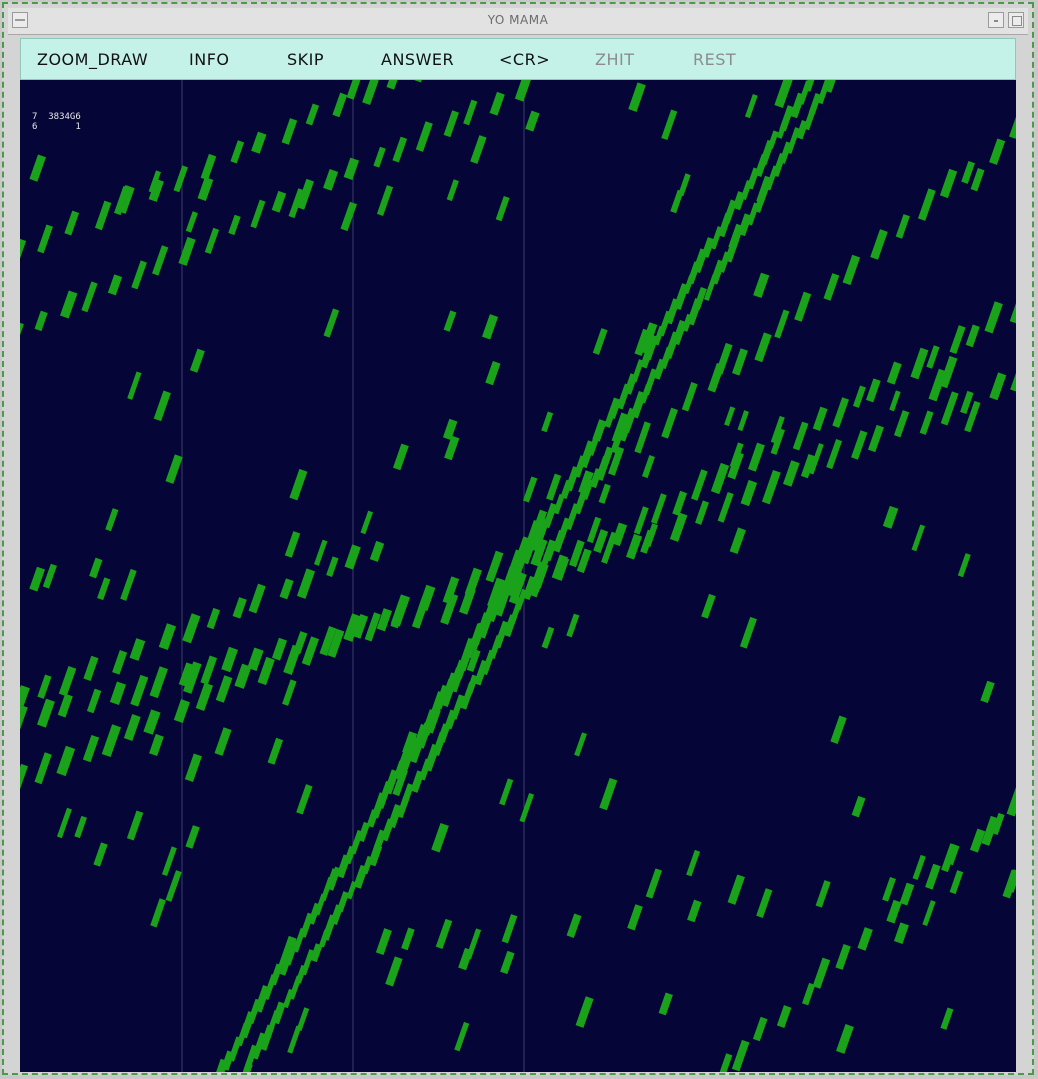 This screenshot has width=1038, height=1079. I want to click on carriage-return-button: <CR>, so click(525, 59).